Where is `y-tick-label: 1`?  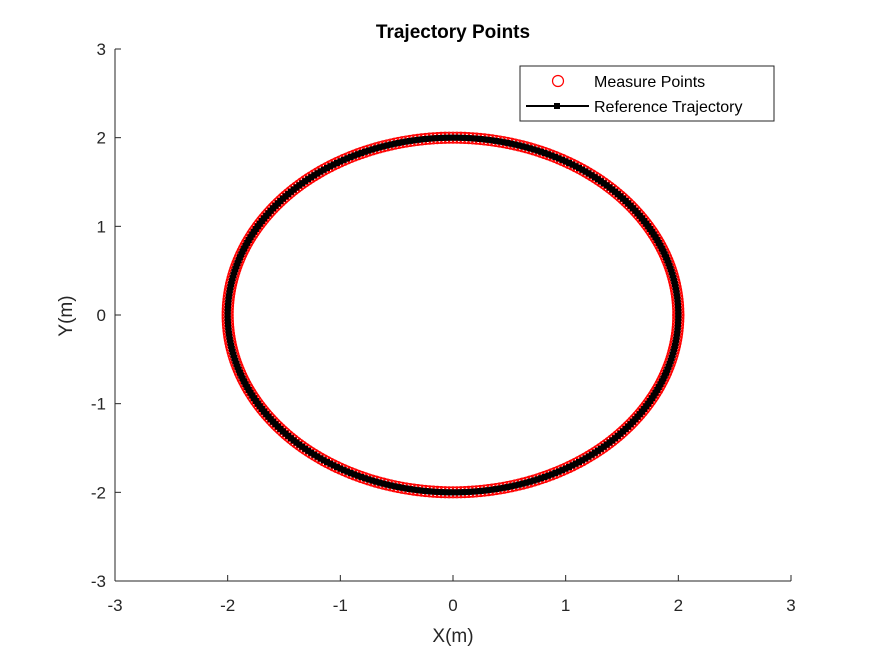
y-tick-label: 1 is located at coordinates (101, 226).